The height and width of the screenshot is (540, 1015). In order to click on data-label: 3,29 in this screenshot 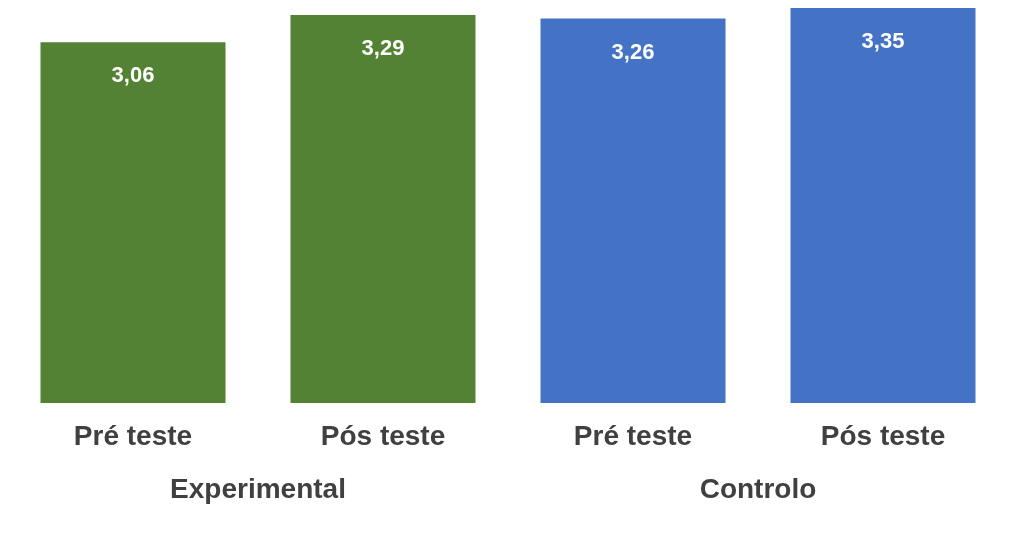, I will do `click(383, 48)`.